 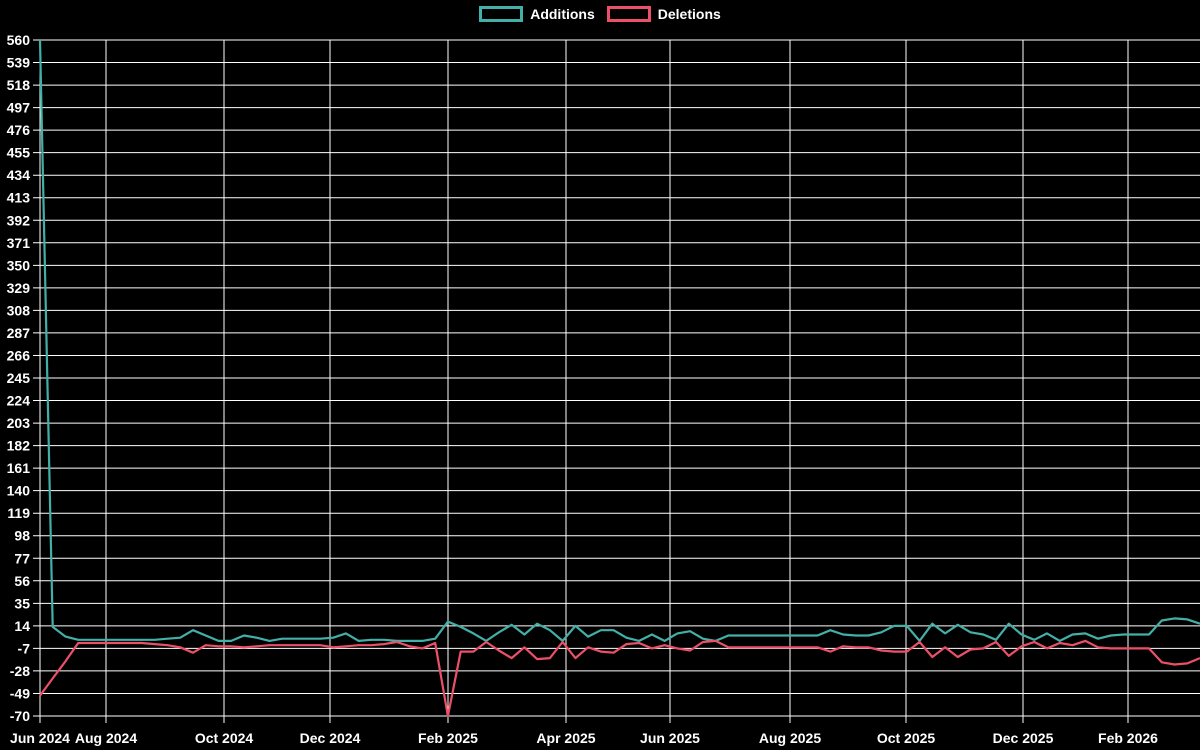 What do you see at coordinates (670, 738) in the screenshot?
I see `x-tick-label: Jun 2025` at bounding box center [670, 738].